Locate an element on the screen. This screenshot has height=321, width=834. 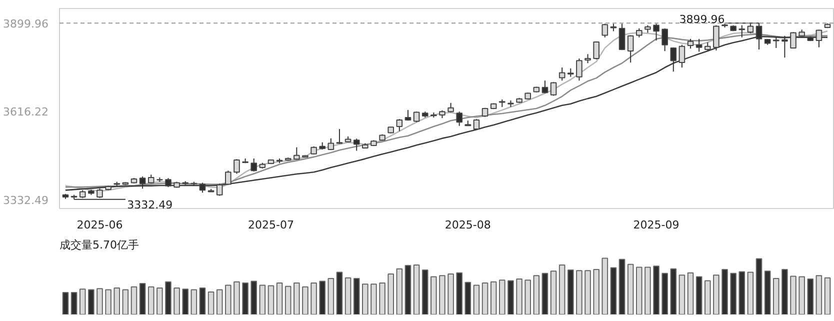
y-tick-label: 3899.96 is located at coordinates (26, 24).